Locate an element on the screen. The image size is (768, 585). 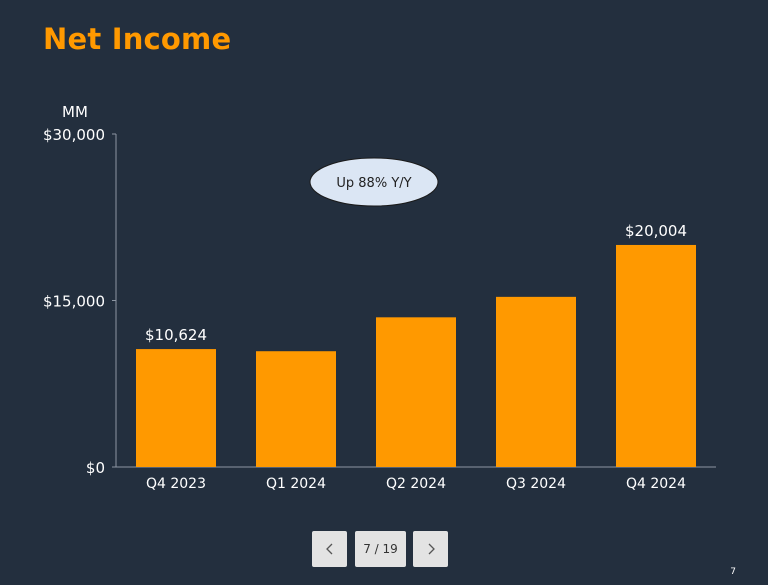
y-axis-unit-label: MM is located at coordinates (75, 112).